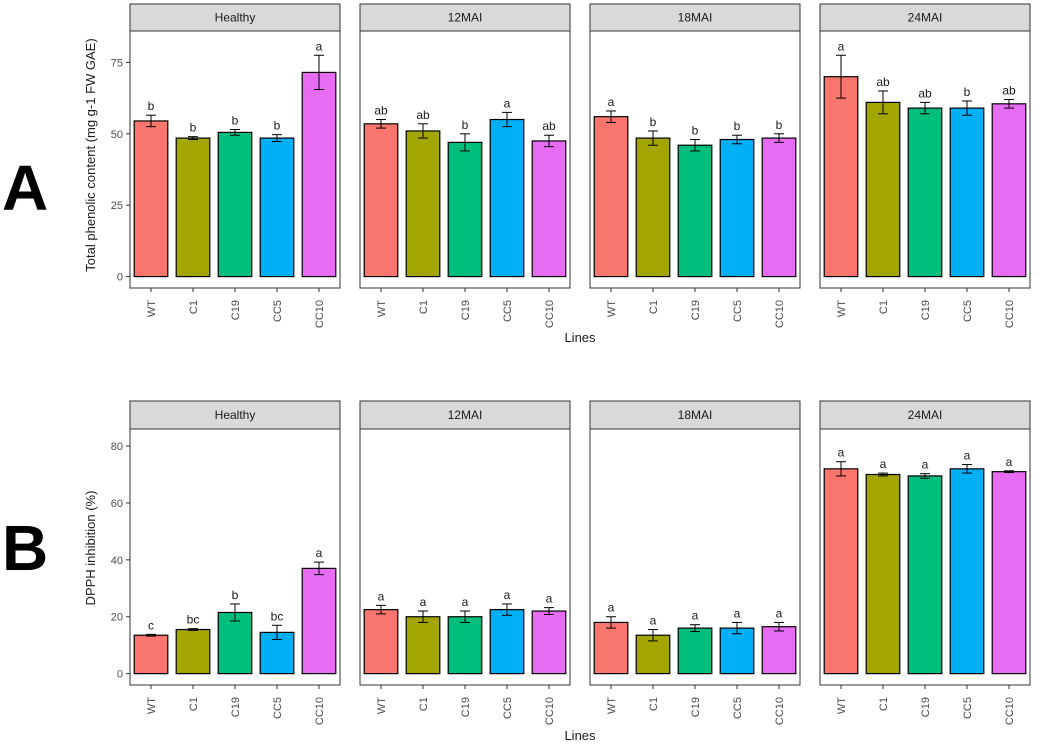 This screenshot has width=1052, height=747. What do you see at coordinates (117, 504) in the screenshot?
I see `y-tick-label: 60` at bounding box center [117, 504].